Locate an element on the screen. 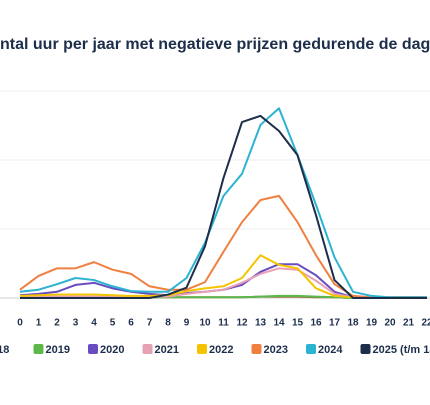 This screenshot has height=405, width=430. x-tick-label: 19 is located at coordinates (372, 323).